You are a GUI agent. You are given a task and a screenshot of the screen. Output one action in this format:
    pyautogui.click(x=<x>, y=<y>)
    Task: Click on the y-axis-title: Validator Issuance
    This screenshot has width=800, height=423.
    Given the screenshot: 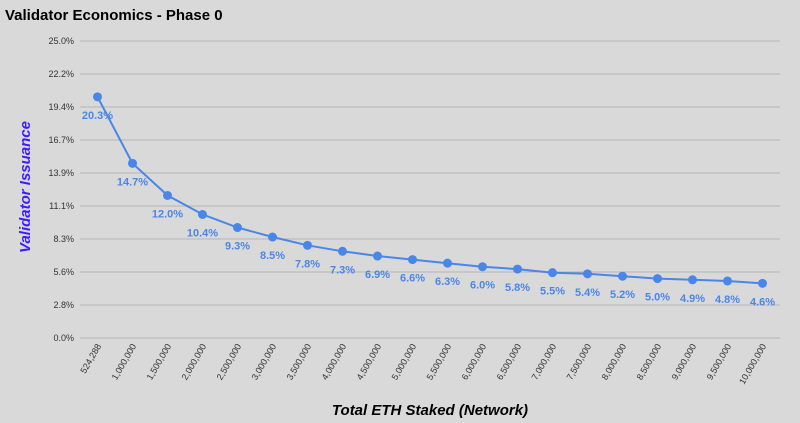 What is the action you would take?
    pyautogui.click(x=25, y=187)
    